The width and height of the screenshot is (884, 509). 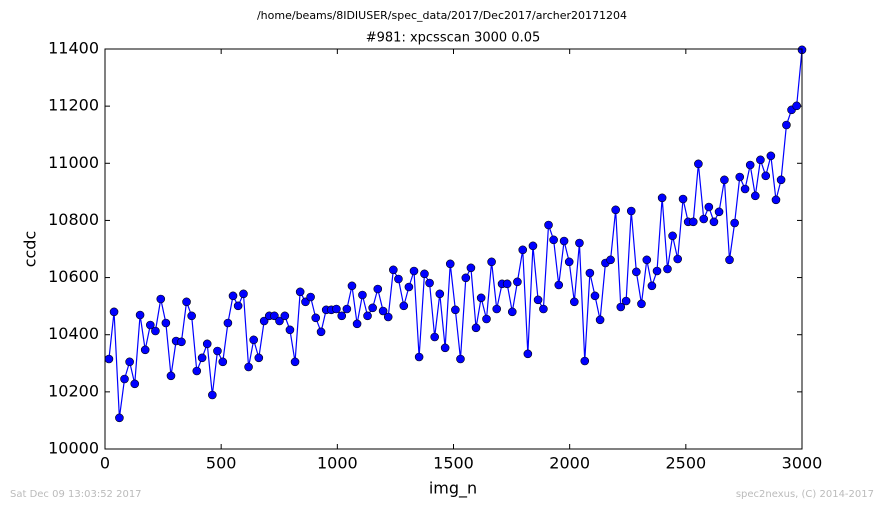 What do you see at coordinates (453, 489) in the screenshot?
I see `x-axis-label: img_n` at bounding box center [453, 489].